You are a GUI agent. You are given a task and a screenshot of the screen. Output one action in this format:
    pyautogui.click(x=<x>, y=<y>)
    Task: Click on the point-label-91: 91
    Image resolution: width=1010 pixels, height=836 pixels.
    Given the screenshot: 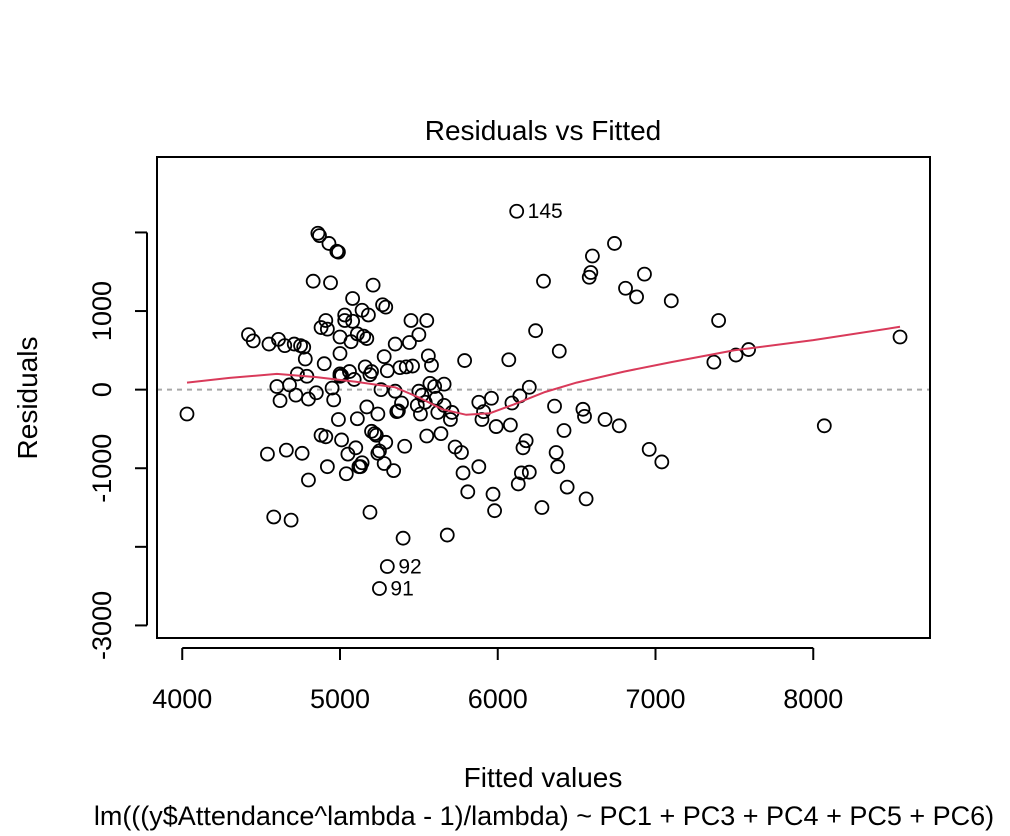 What is the action you would take?
    pyautogui.click(x=401, y=588)
    